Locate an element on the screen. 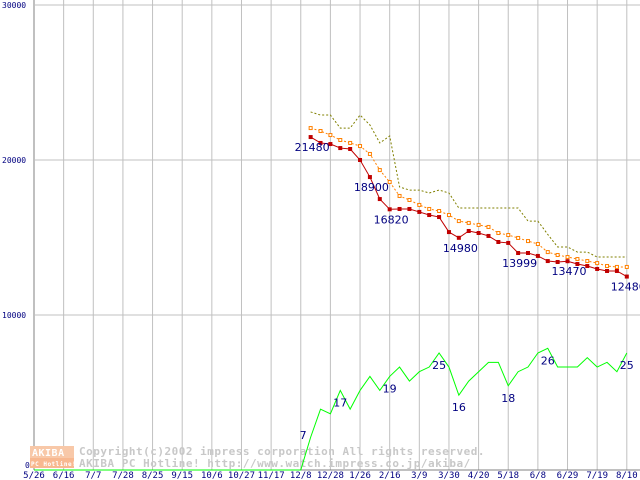 The height and width of the screenshot is (480, 640). x-tick-label: 10/6 is located at coordinates (212, 475).